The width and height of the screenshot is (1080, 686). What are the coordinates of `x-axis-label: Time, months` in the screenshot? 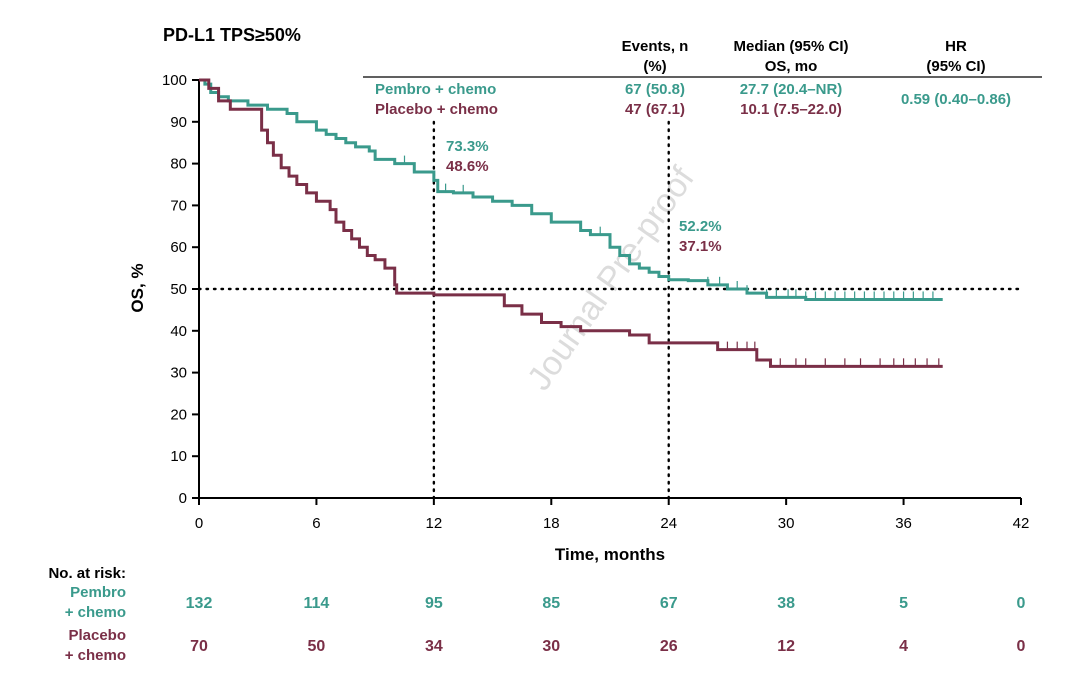 It's located at (610, 554).